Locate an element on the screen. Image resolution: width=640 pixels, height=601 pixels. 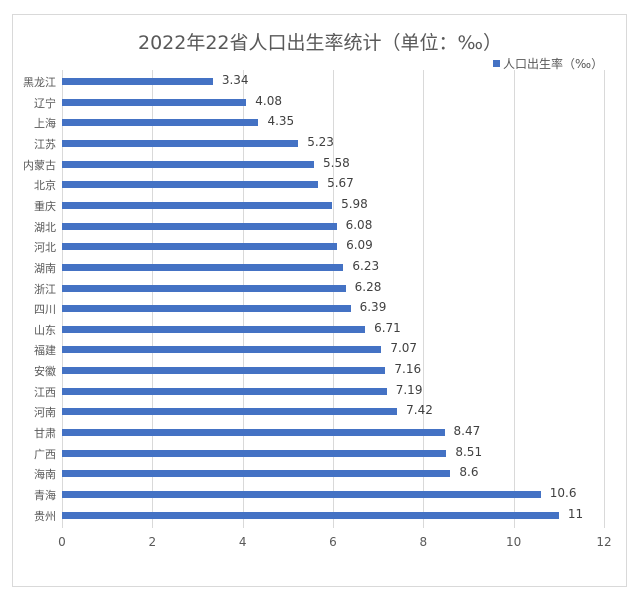
y-axis-line is located at coordinates (62, 299).